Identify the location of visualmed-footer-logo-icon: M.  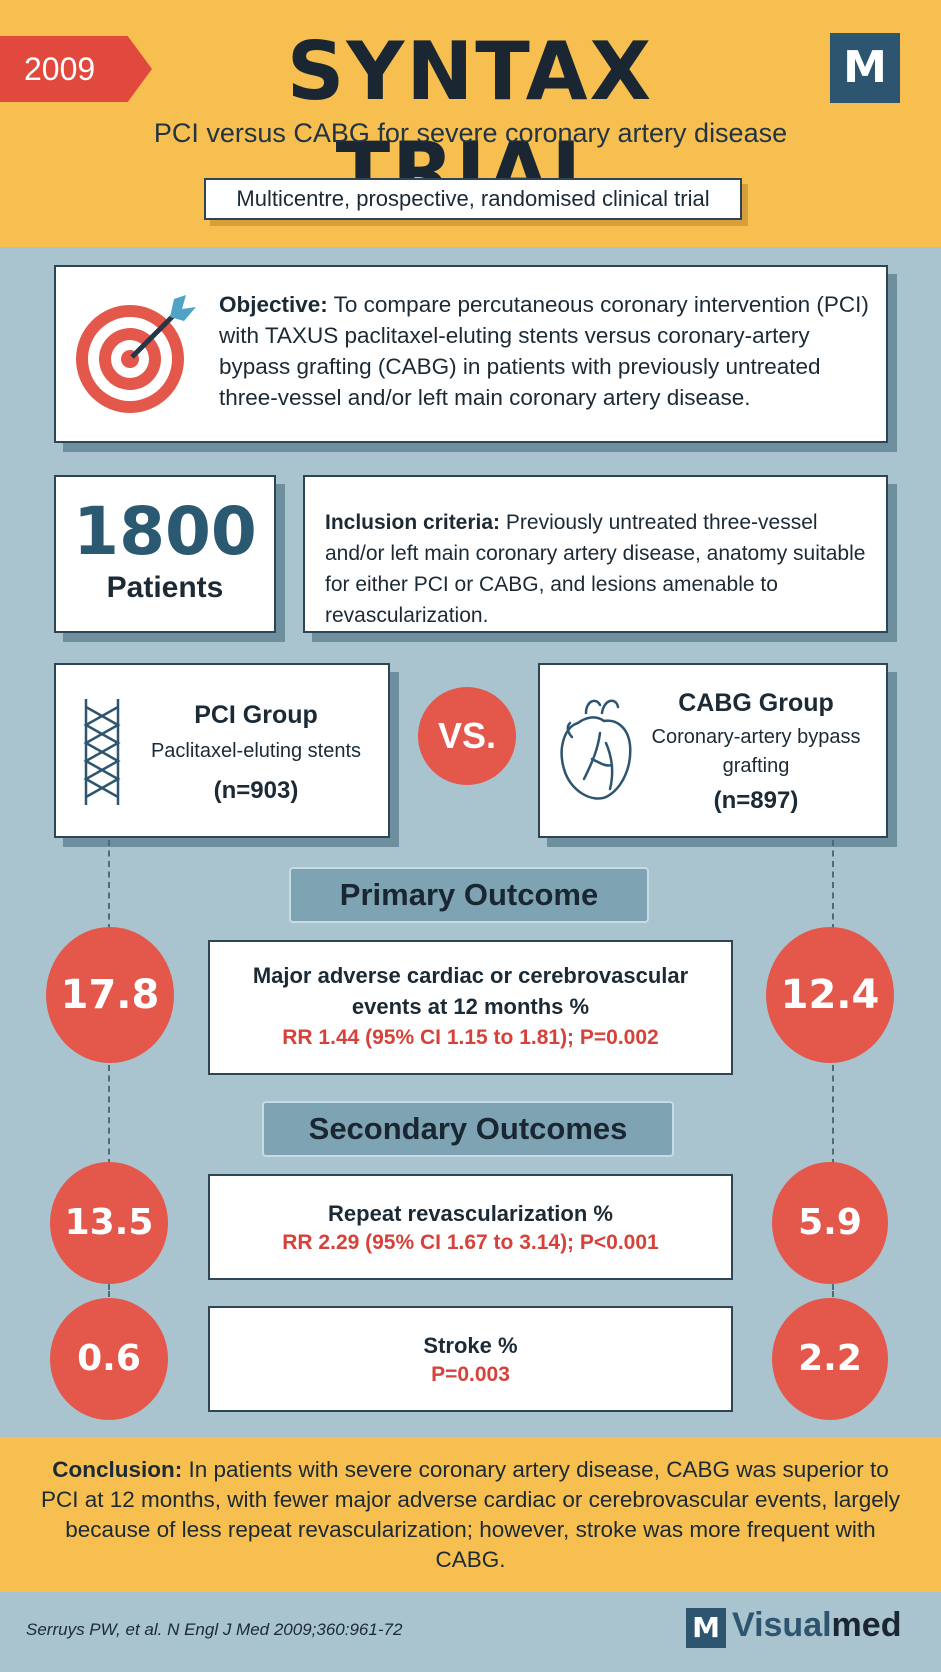
(706, 1628).